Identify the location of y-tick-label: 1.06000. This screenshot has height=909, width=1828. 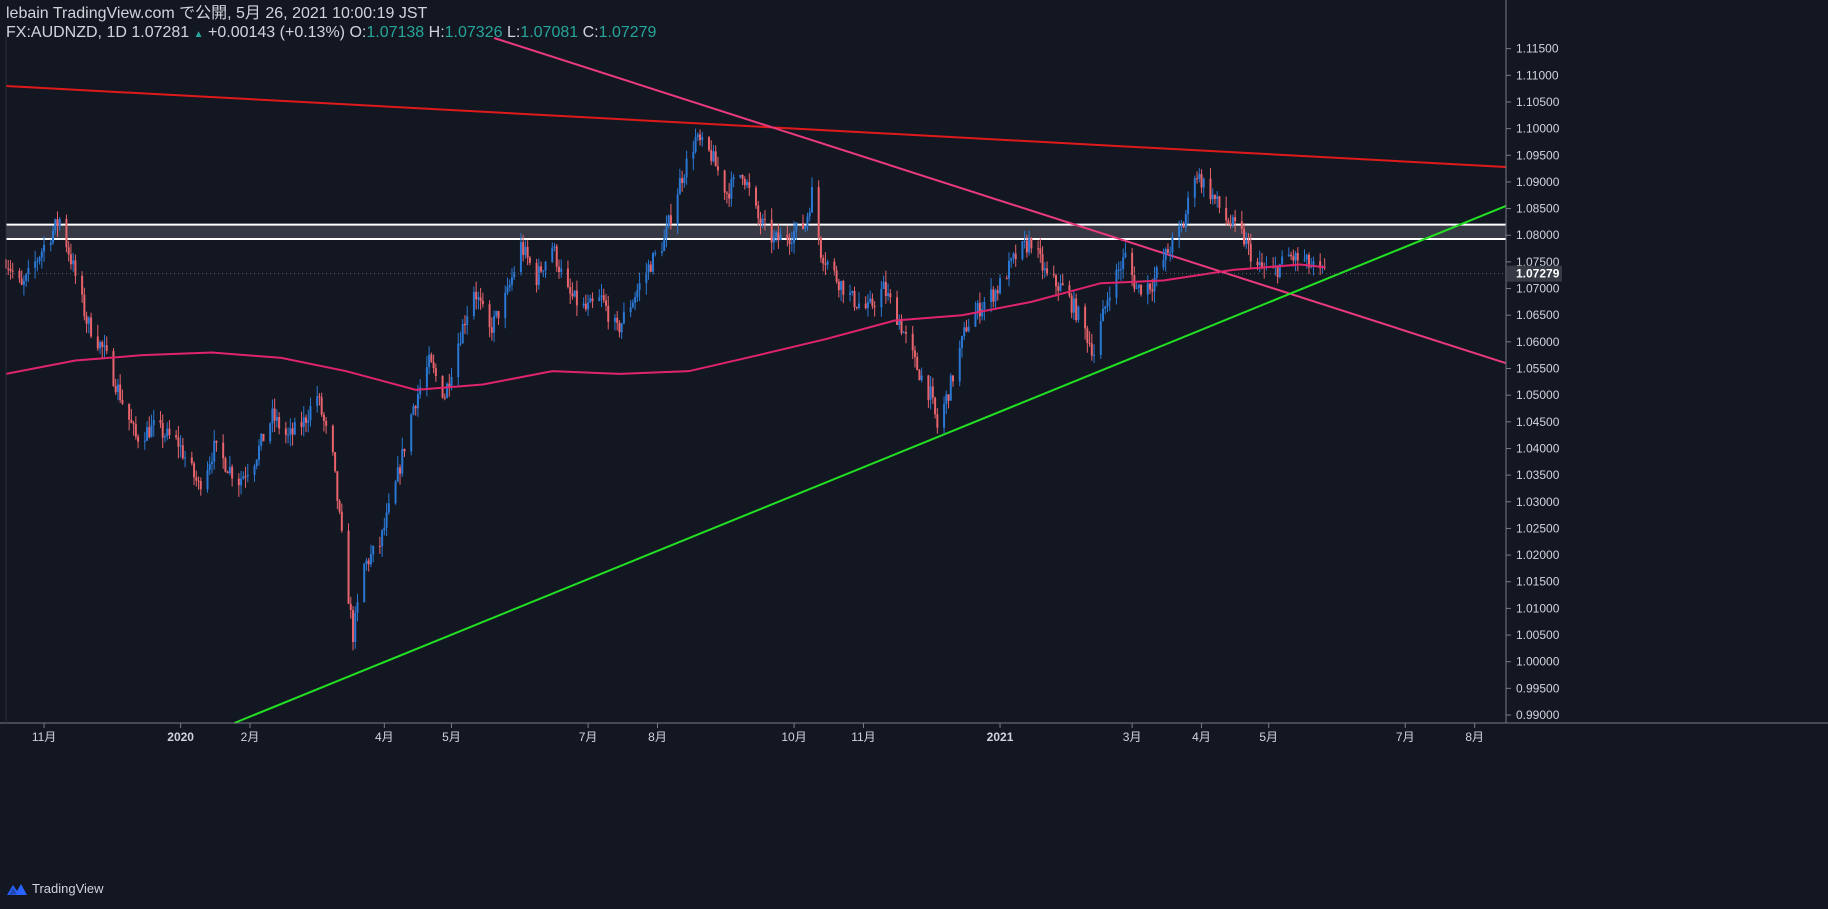
(1538, 342).